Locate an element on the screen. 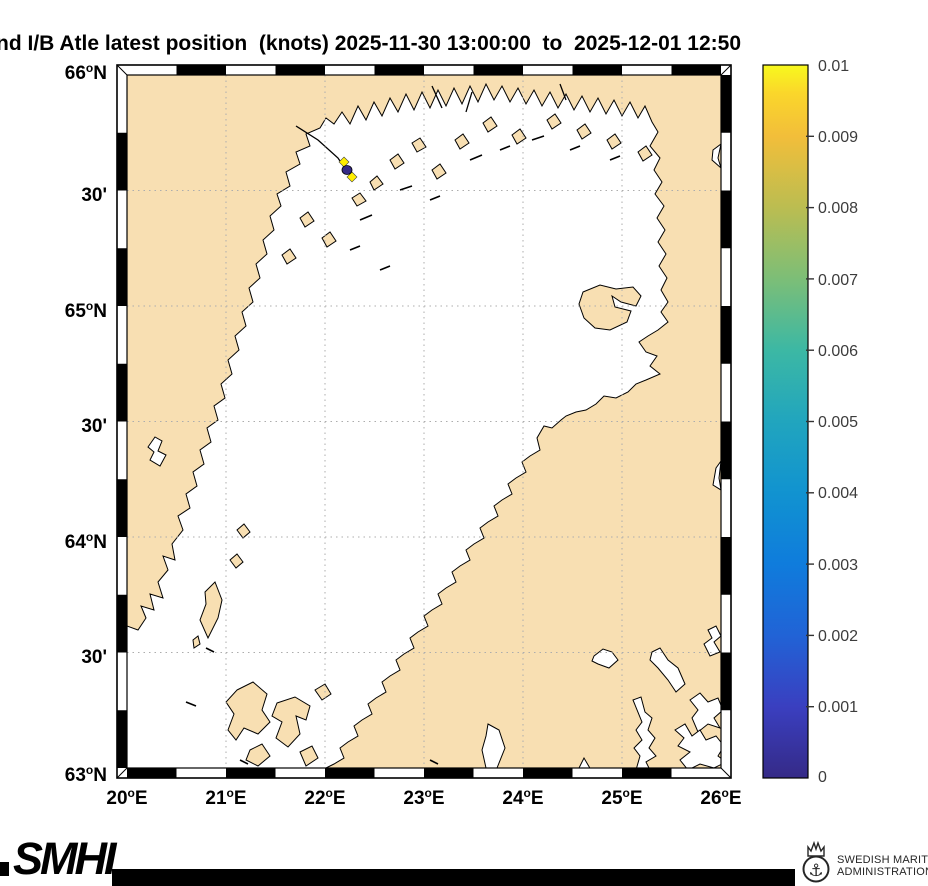 The image size is (928, 886). colorbar-tick-label: 0.003 is located at coordinates (838, 565).